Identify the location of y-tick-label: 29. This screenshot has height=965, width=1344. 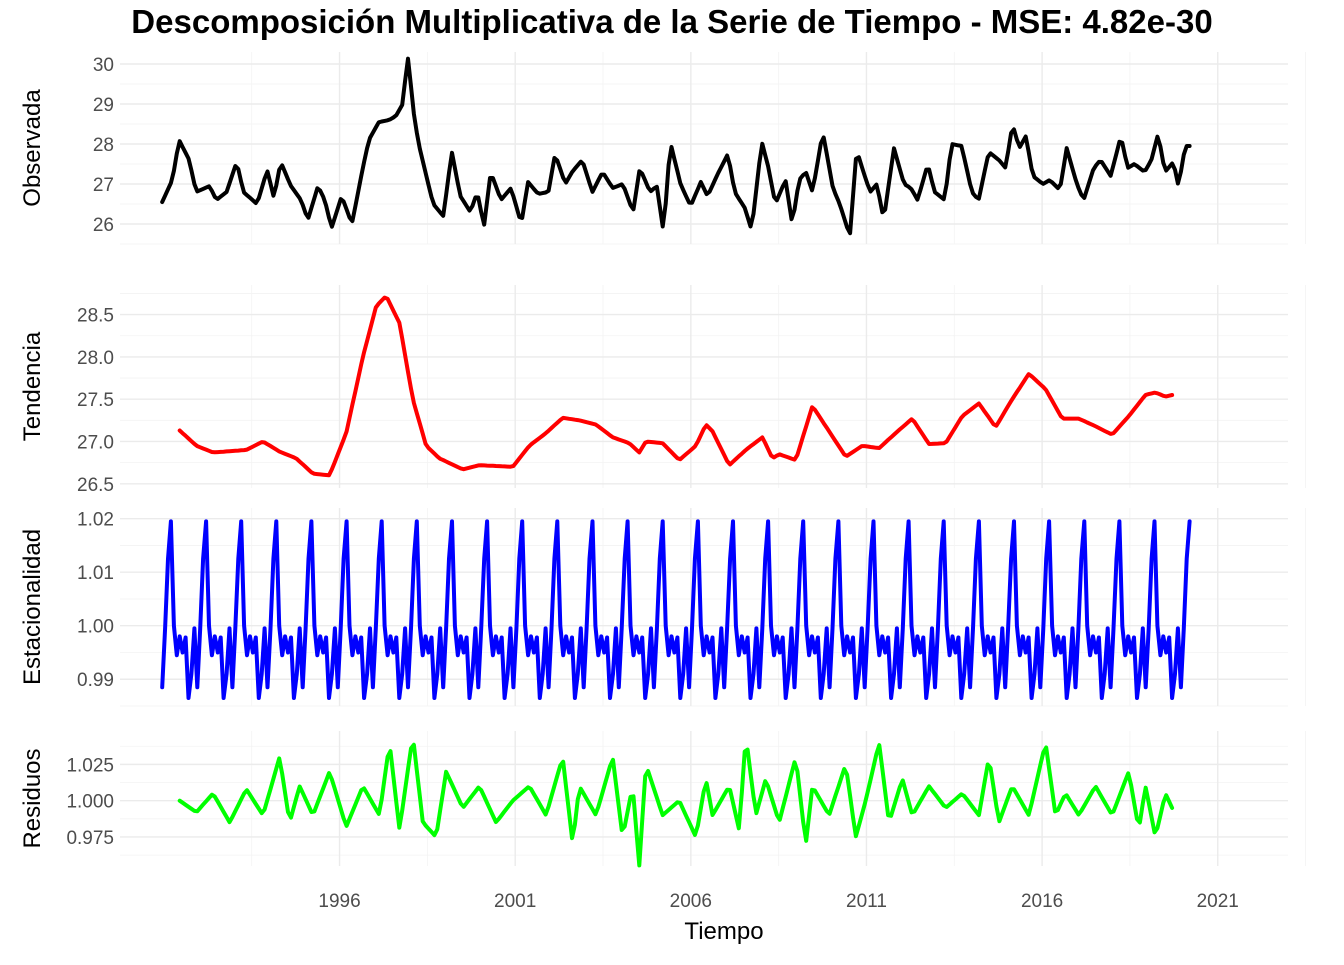
(103, 105).